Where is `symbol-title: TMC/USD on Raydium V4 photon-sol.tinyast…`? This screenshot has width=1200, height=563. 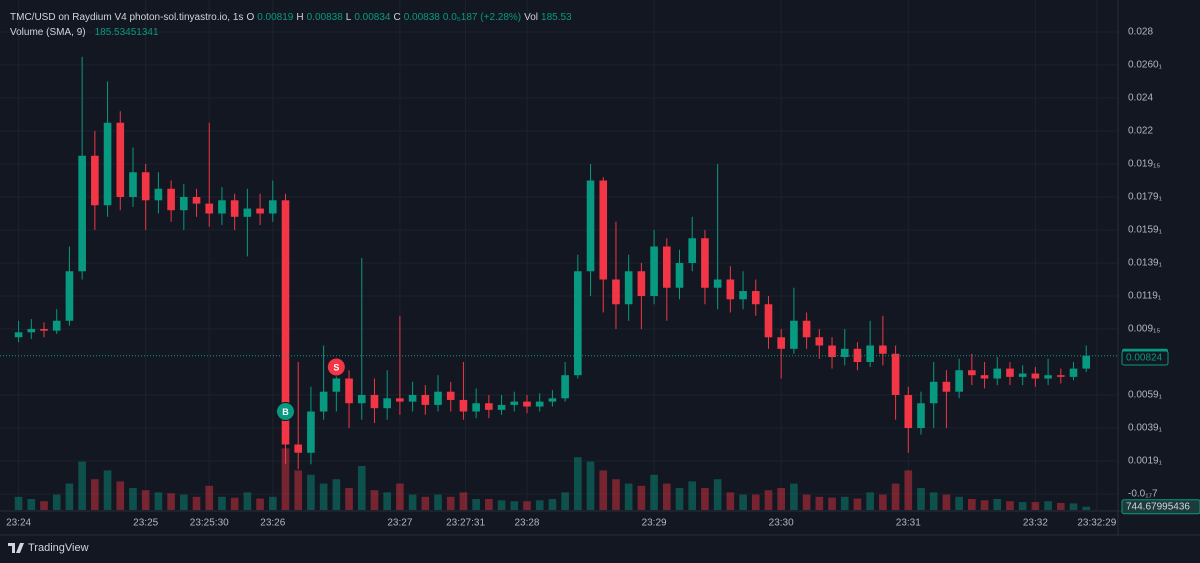 symbol-title: TMC/USD on Raydium V4 photon-sol.tinyast… is located at coordinates (127, 17).